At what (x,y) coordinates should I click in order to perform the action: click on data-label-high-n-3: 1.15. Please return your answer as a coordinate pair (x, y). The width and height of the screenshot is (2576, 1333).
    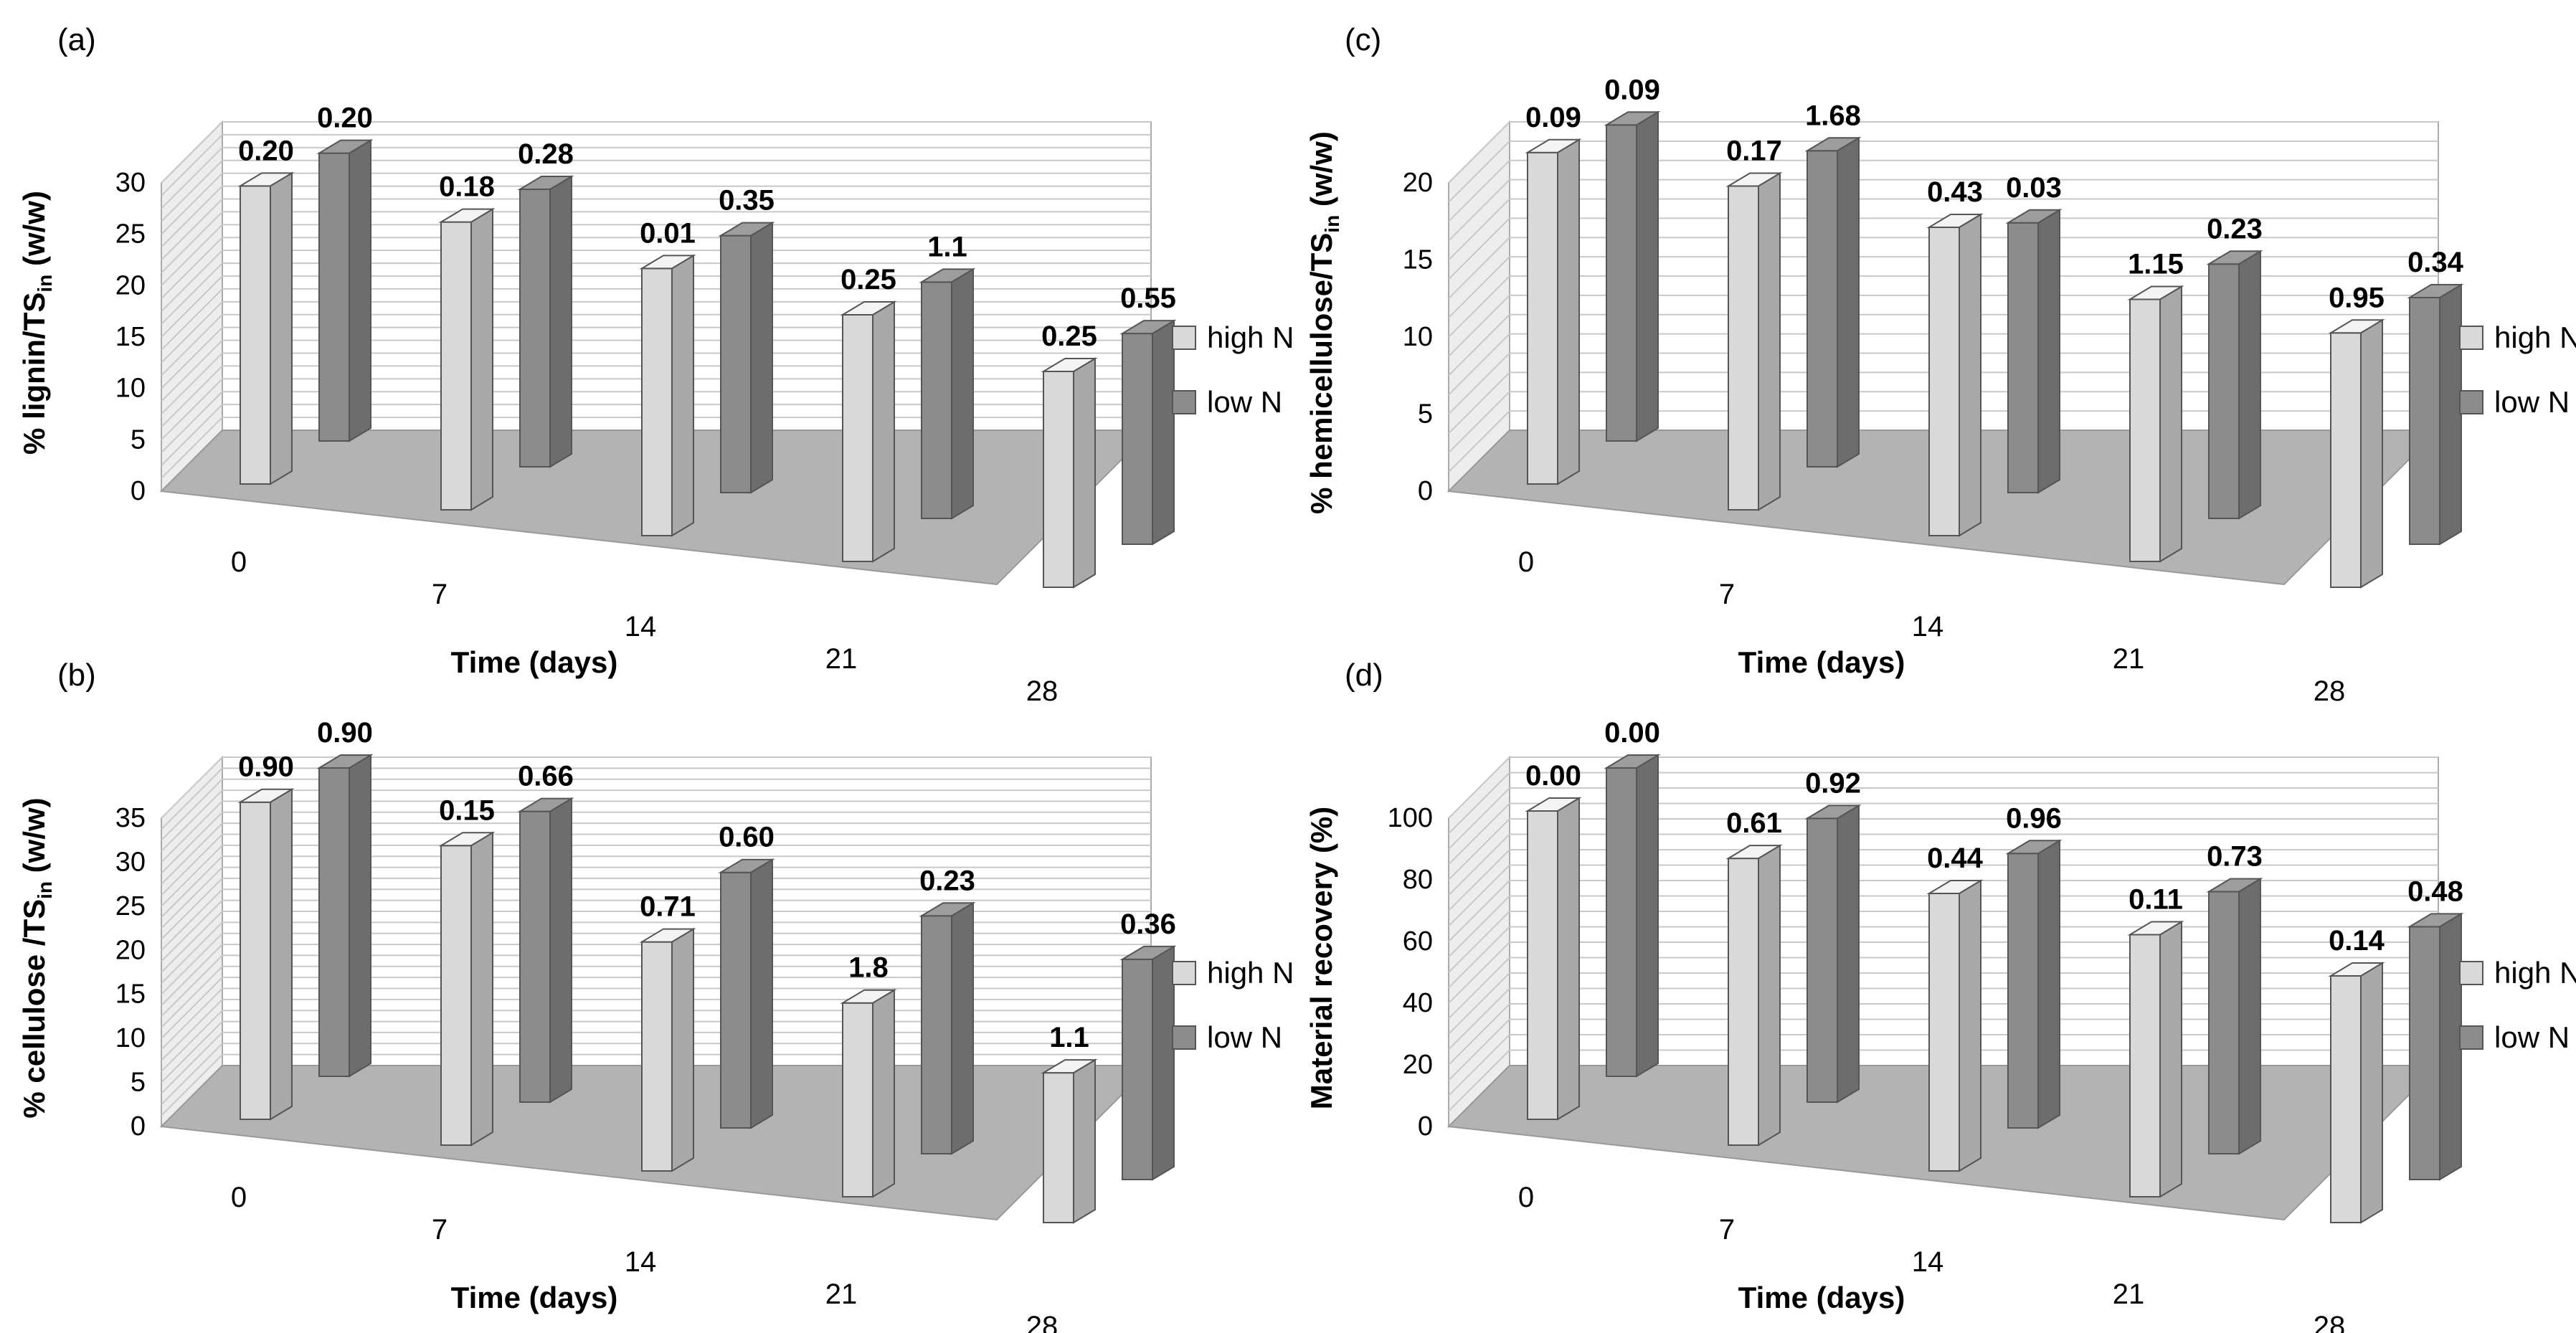
    Looking at the image, I should click on (2156, 264).